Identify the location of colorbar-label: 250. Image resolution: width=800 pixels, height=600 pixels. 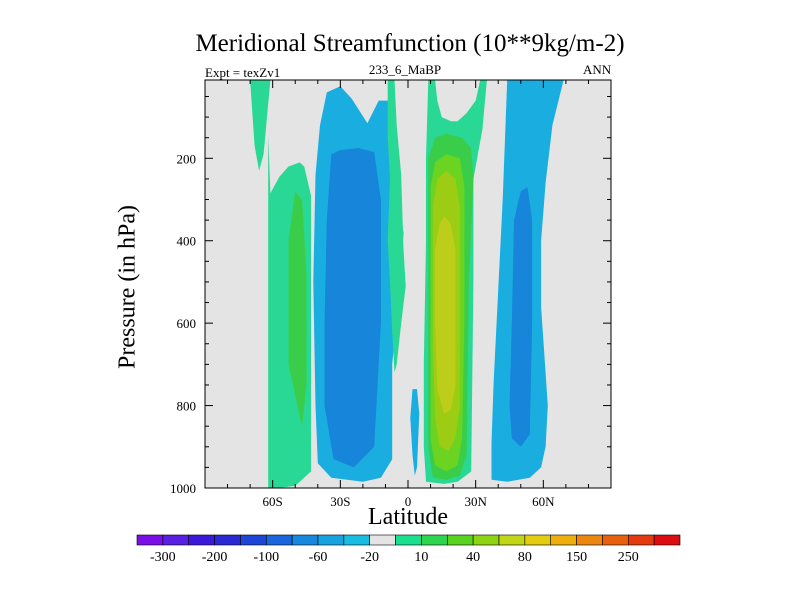
(628, 557).